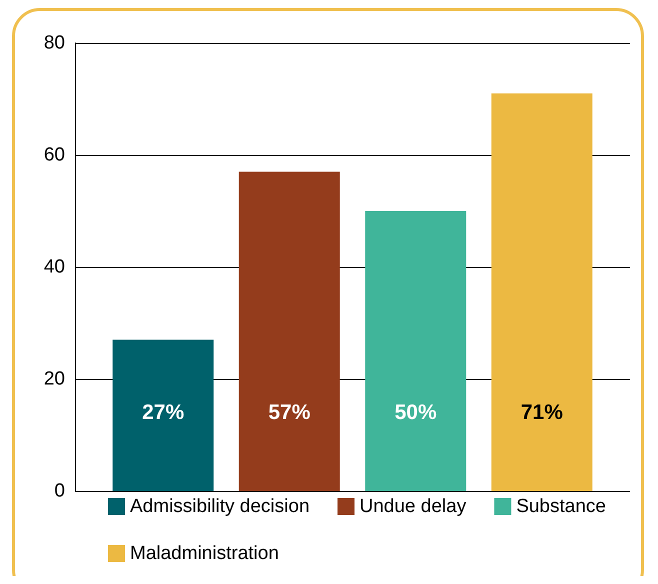  What do you see at coordinates (413, 506) in the screenshot?
I see `legend-label: Undue delay` at bounding box center [413, 506].